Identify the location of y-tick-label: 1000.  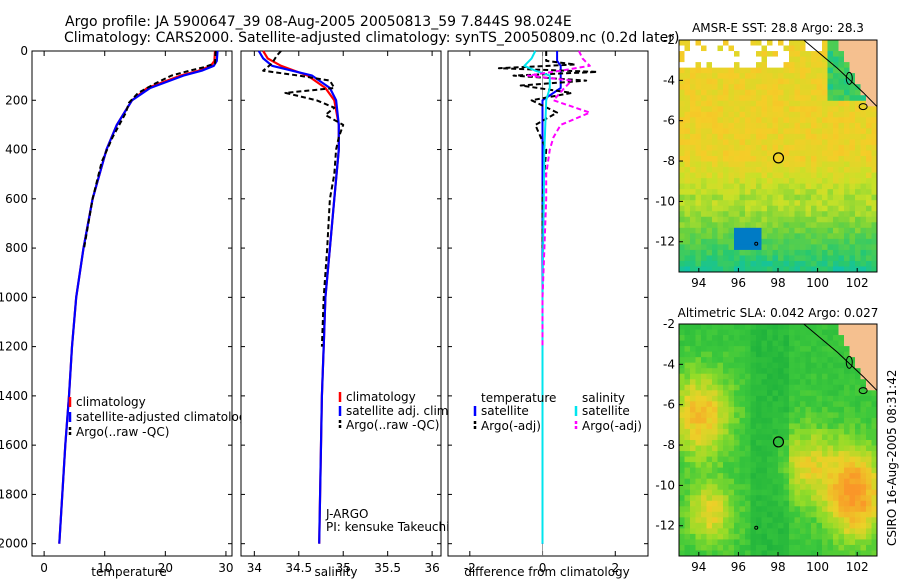
(14, 297).